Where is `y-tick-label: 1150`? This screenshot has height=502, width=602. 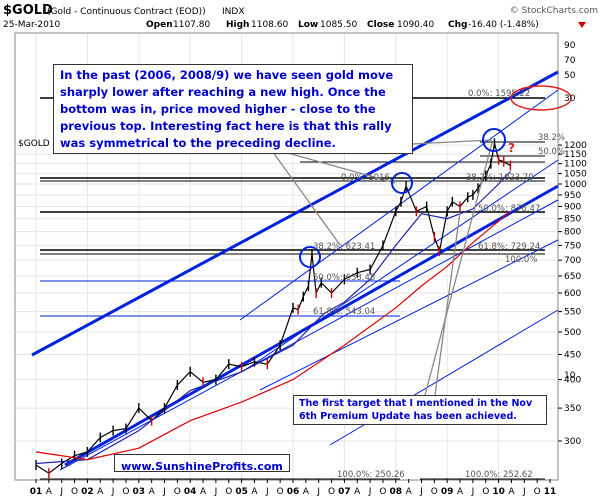 y-tick-label: 1150 is located at coordinates (575, 155).